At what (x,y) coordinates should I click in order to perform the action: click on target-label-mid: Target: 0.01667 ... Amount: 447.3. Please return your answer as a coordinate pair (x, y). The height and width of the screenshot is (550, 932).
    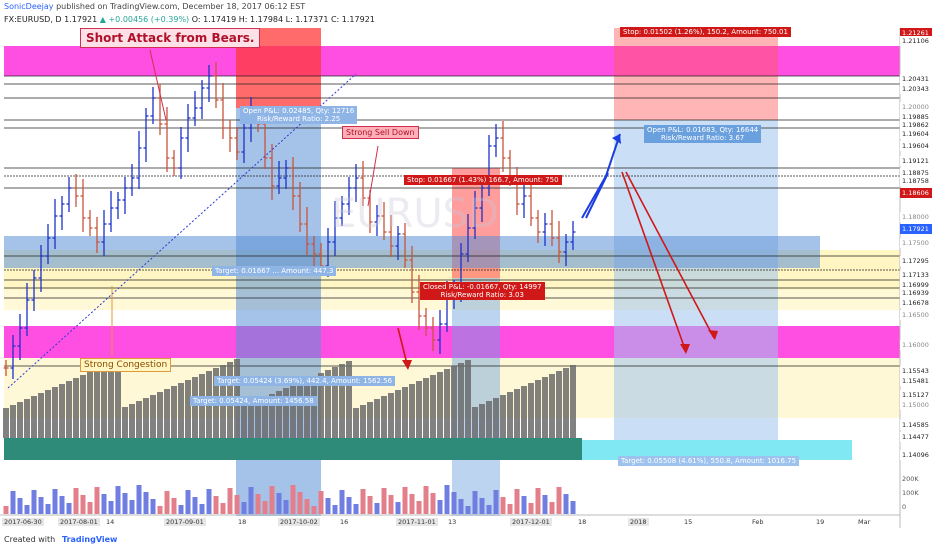
    Looking at the image, I should click on (274, 271).